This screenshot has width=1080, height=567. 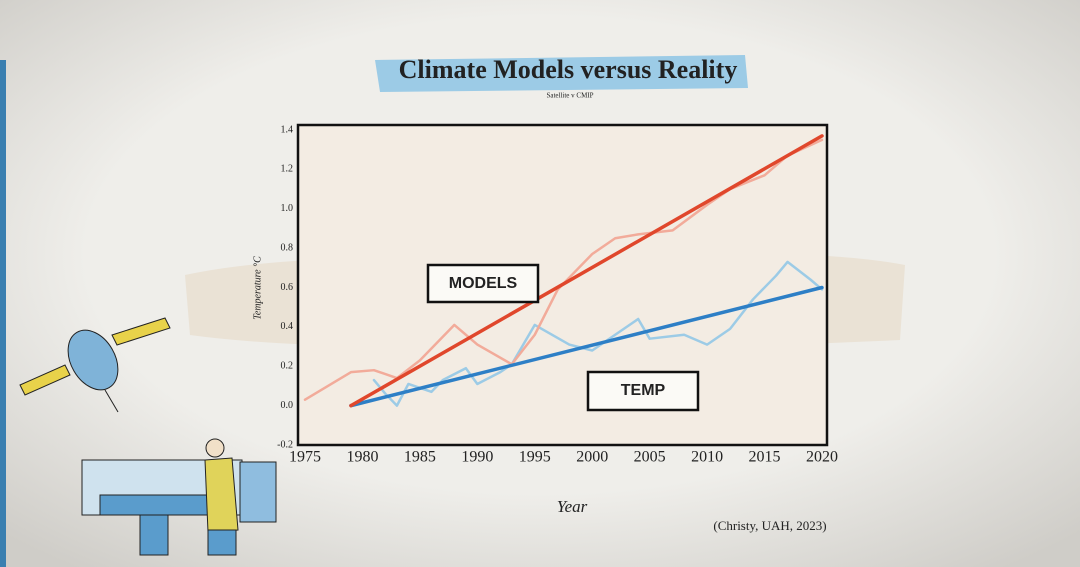 What do you see at coordinates (765, 457) in the screenshot?
I see `x-tick-label: 2015` at bounding box center [765, 457].